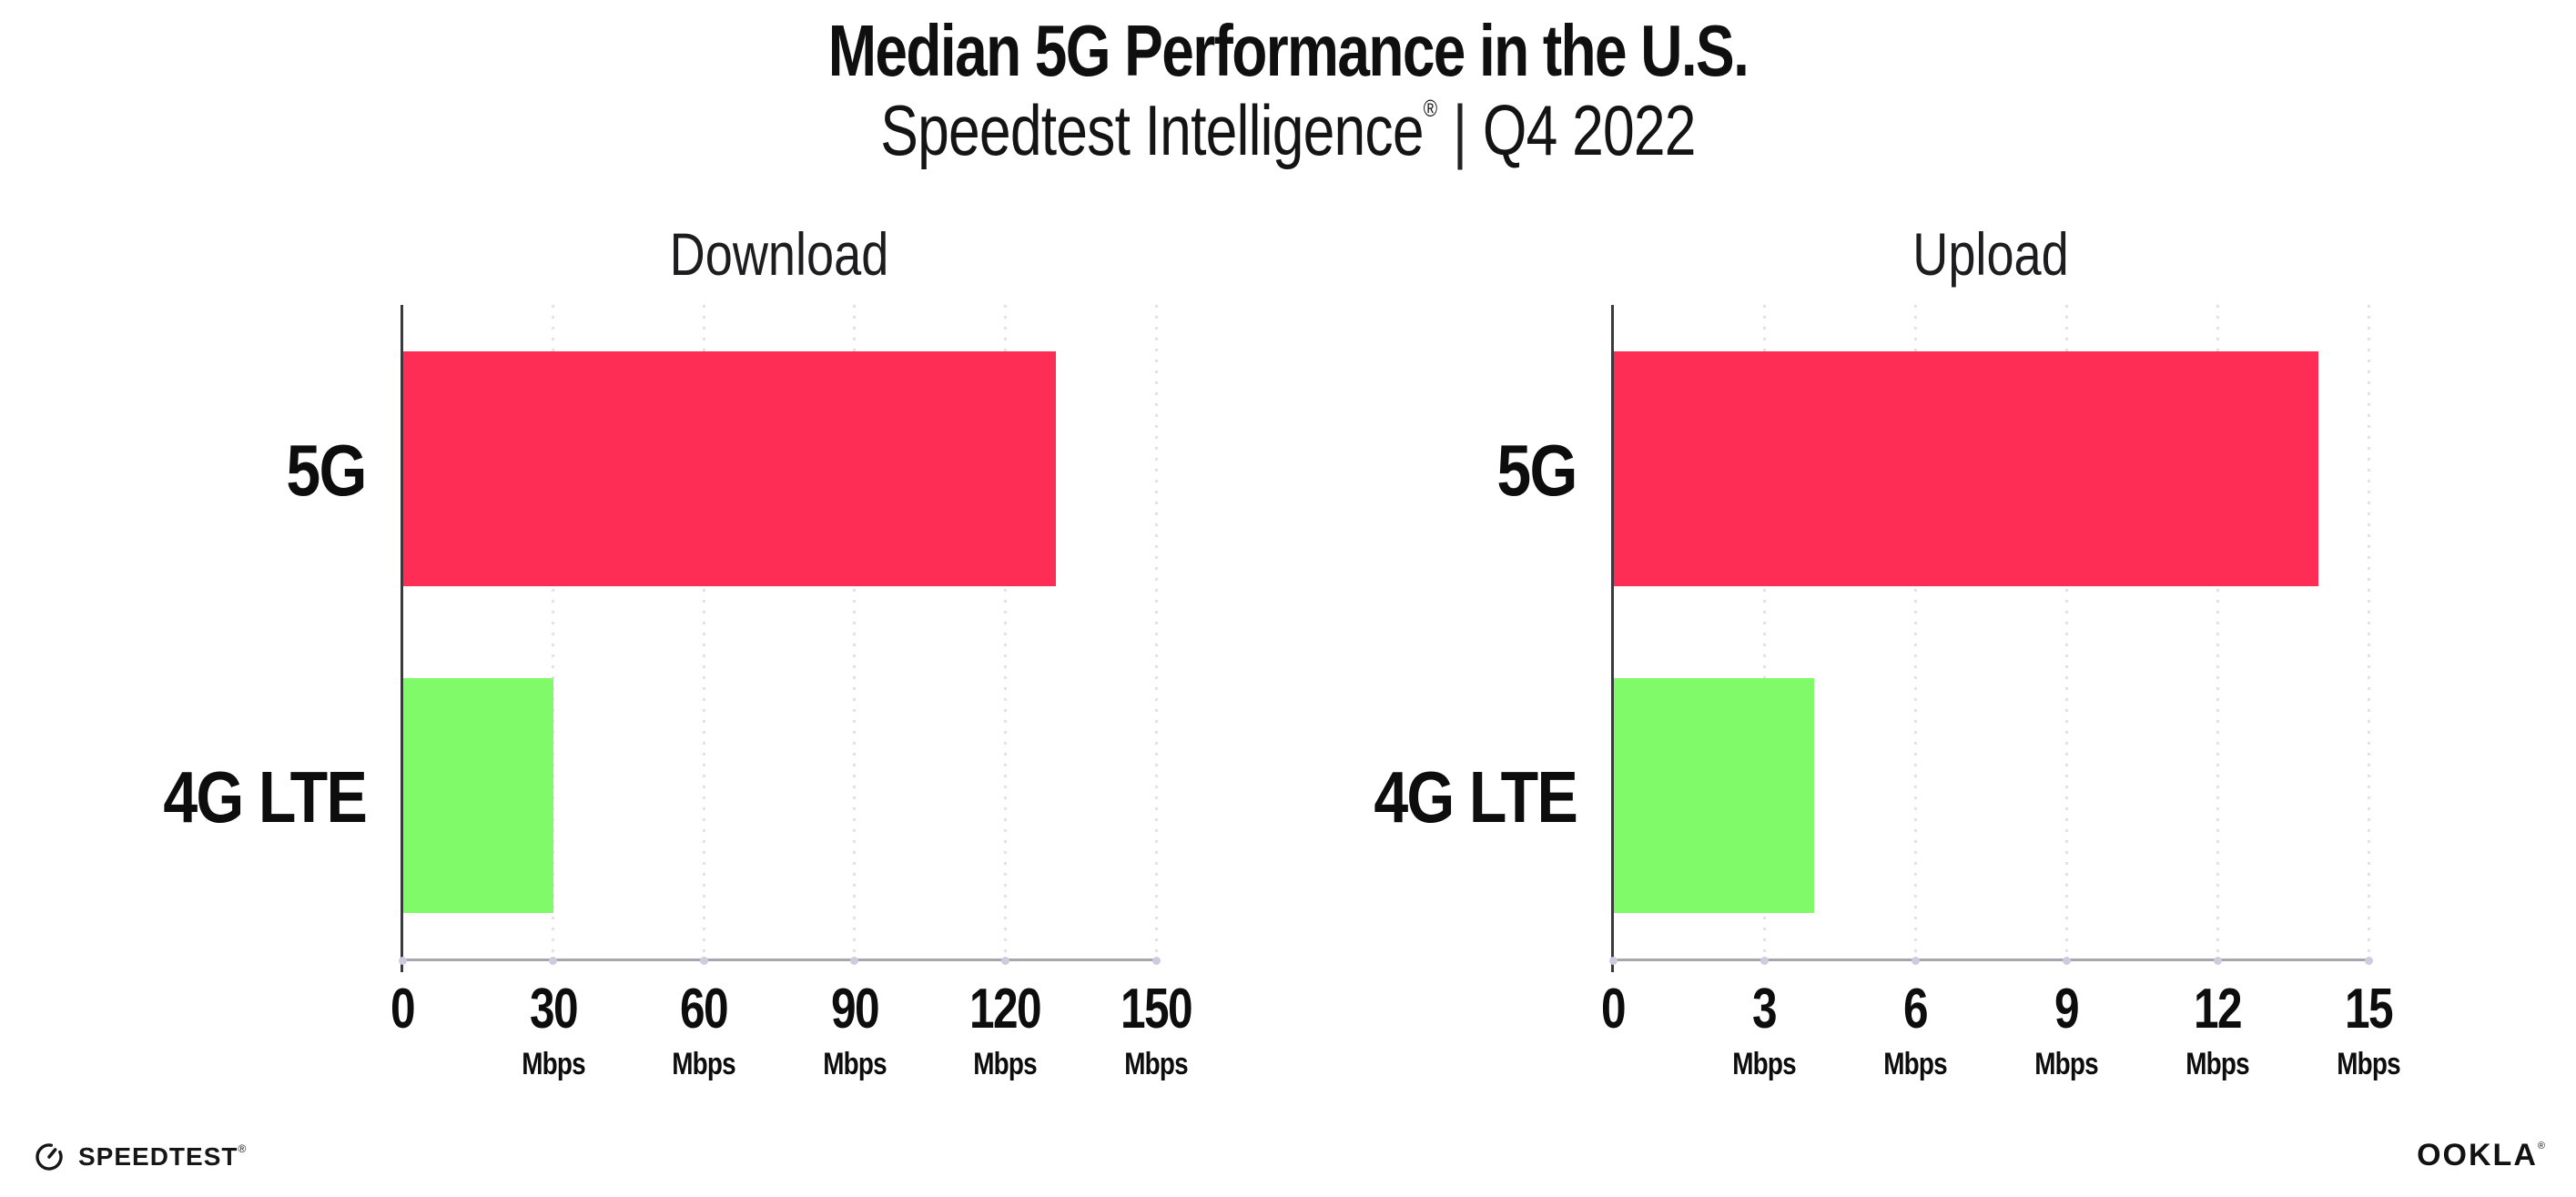 The height and width of the screenshot is (1197, 2576). What do you see at coordinates (243, 1148) in the screenshot?
I see `speedtest-registered-mark: ®` at bounding box center [243, 1148].